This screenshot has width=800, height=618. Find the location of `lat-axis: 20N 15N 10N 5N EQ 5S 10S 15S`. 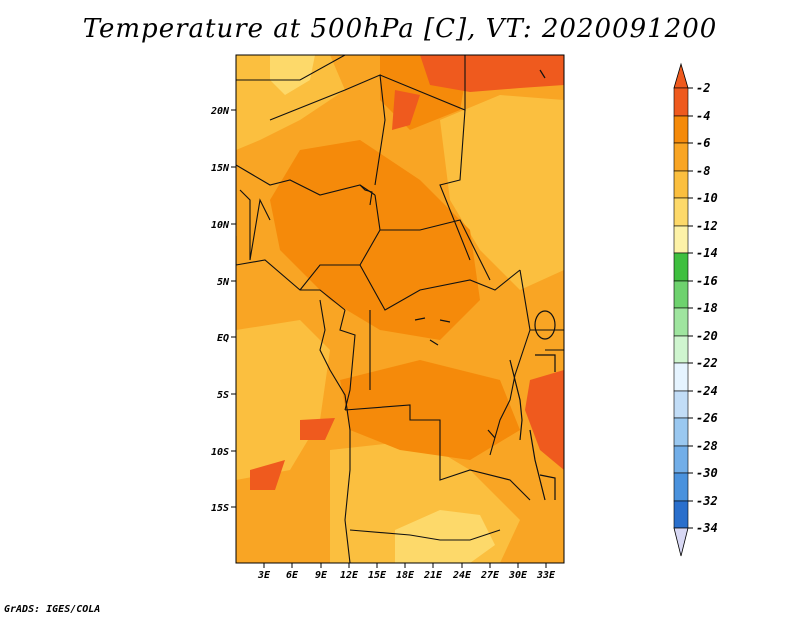

lat-axis: 20N 15N 10N 5N EQ 5S 10S 15S is located at coordinates (223, 310).